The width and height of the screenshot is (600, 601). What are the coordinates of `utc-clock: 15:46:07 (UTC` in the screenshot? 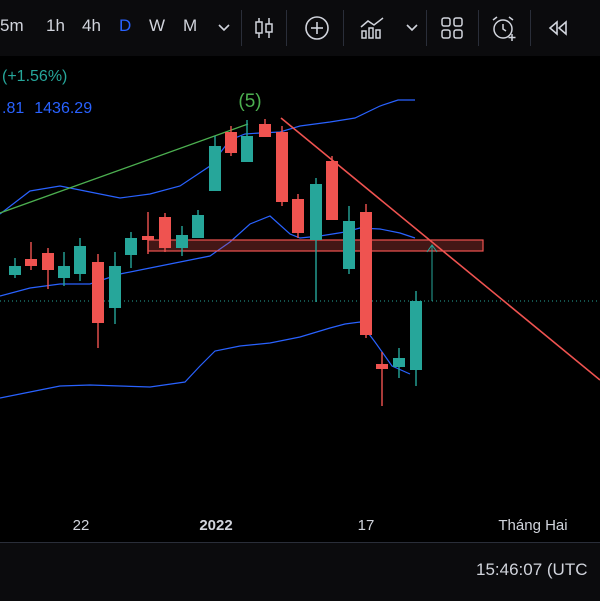 It's located at (532, 569).